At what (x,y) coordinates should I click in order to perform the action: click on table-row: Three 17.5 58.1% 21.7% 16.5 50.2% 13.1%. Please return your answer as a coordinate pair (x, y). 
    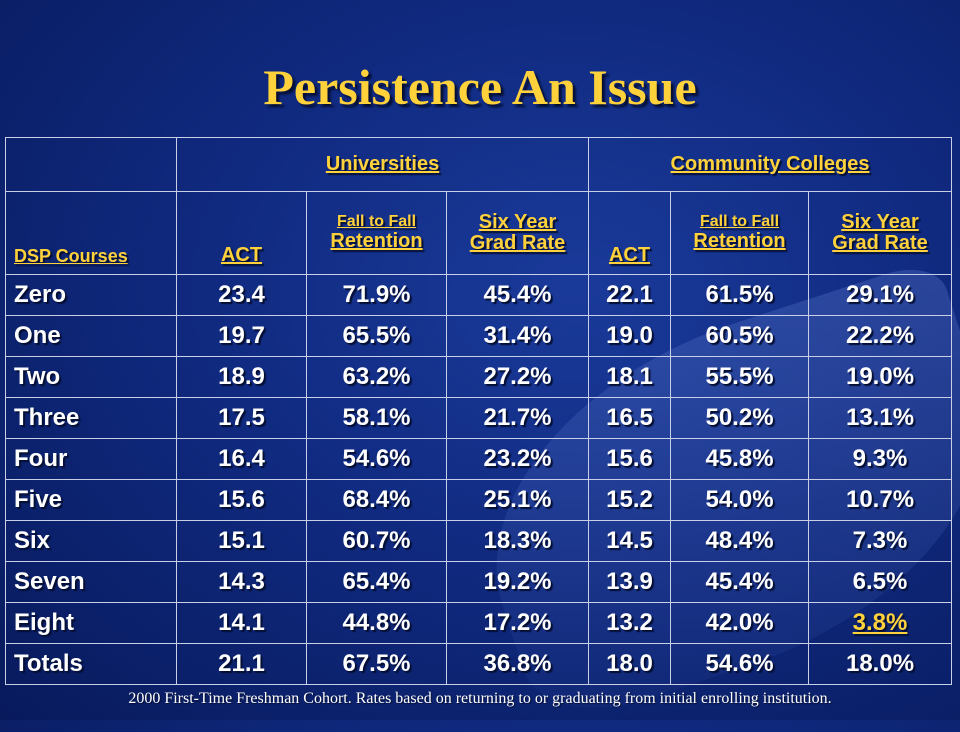
    Looking at the image, I should click on (479, 418).